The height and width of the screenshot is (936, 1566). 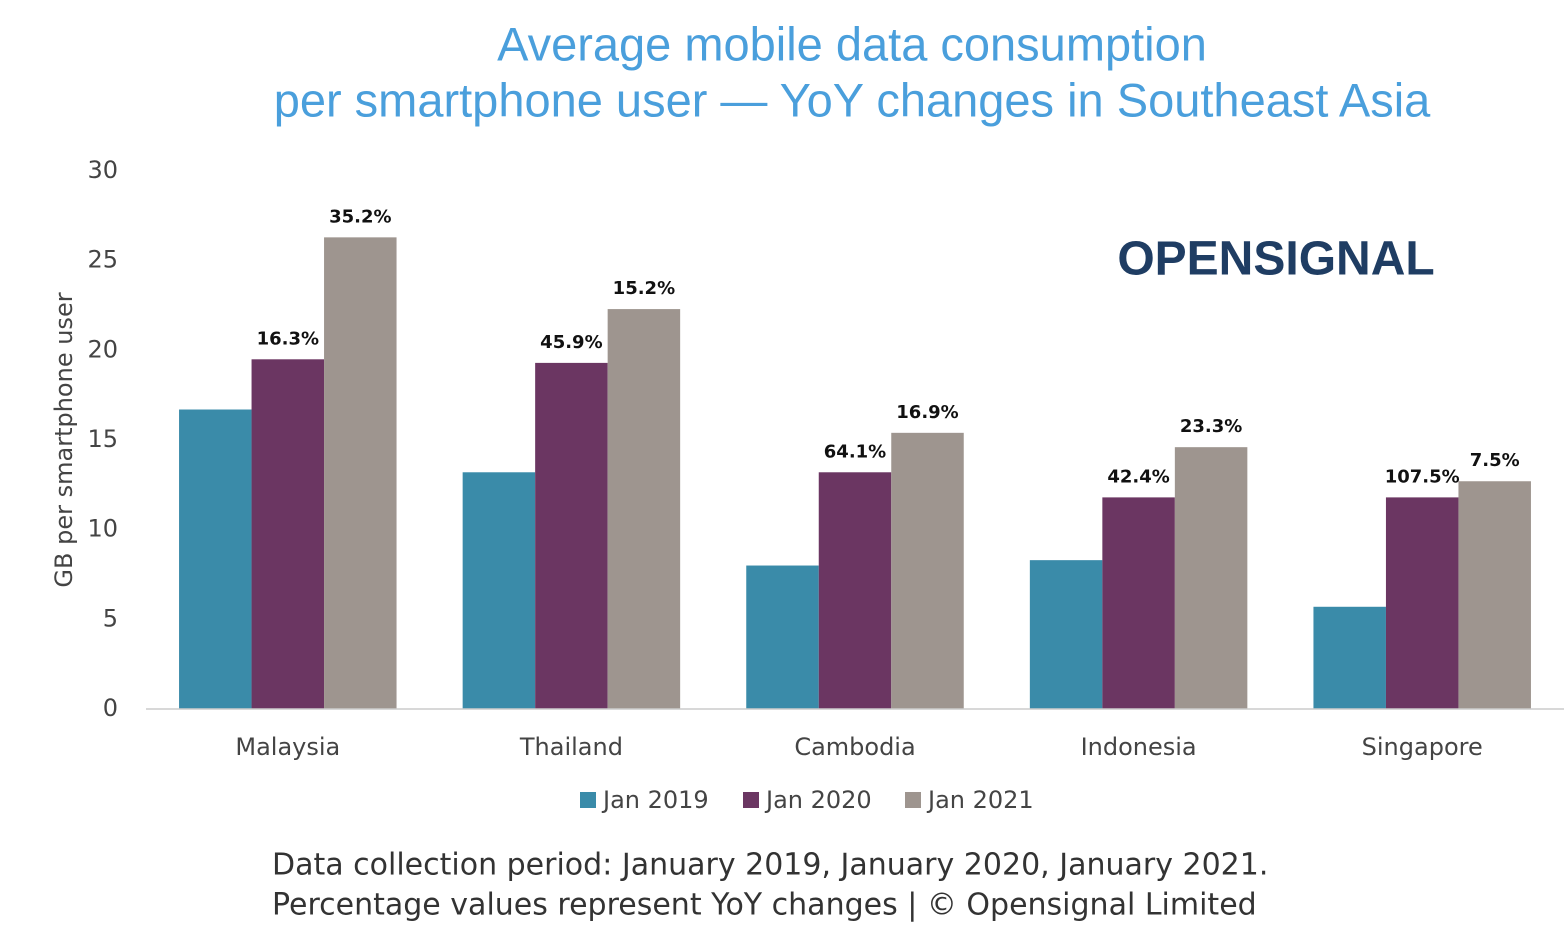 I want to click on y-tick-label: 5, so click(x=110, y=618).